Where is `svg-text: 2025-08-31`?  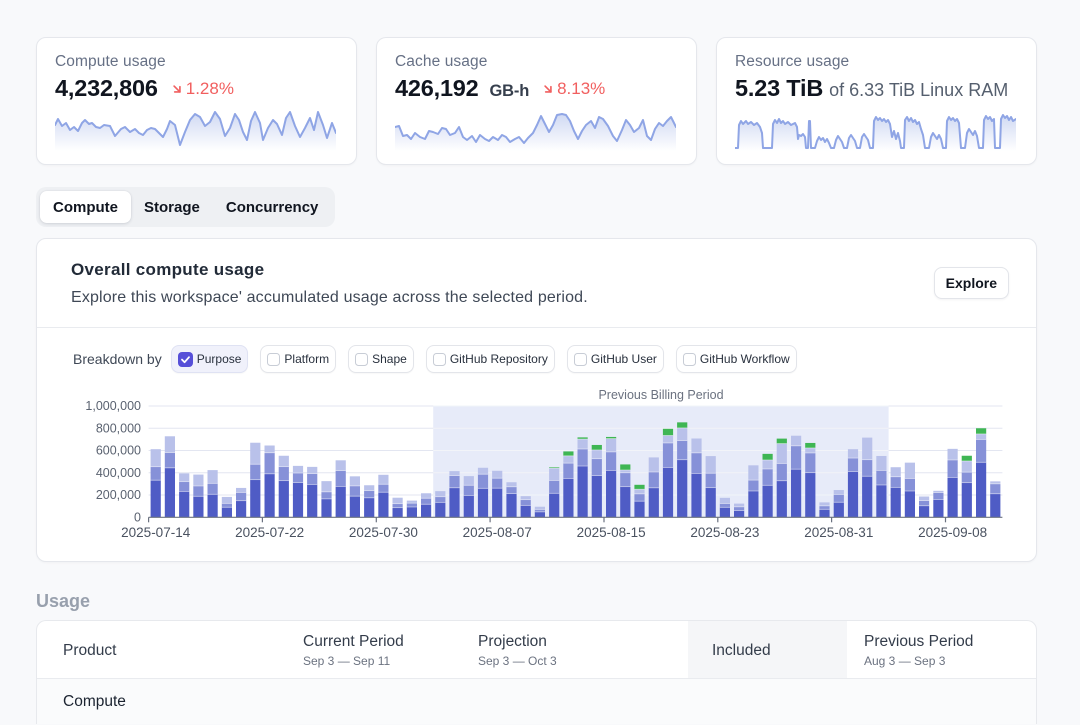
svg-text: 2025-08-31 is located at coordinates (838, 532).